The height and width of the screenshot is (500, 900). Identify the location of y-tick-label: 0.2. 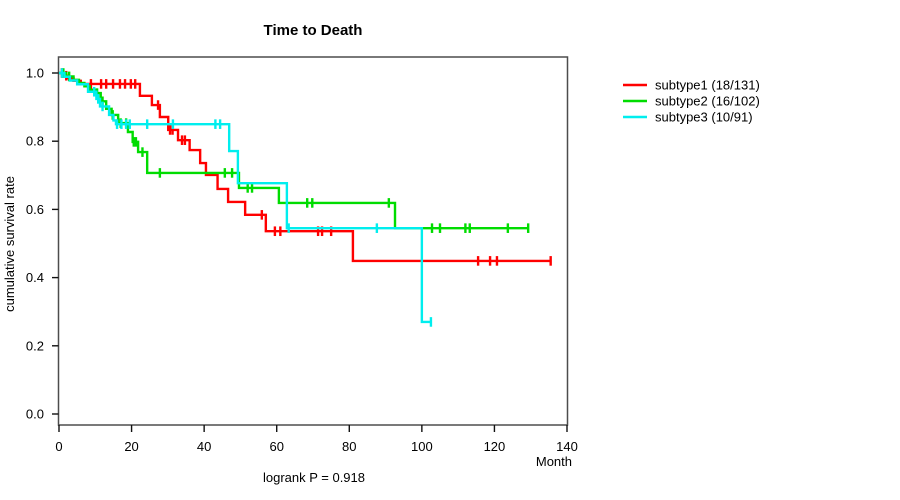
(35, 345).